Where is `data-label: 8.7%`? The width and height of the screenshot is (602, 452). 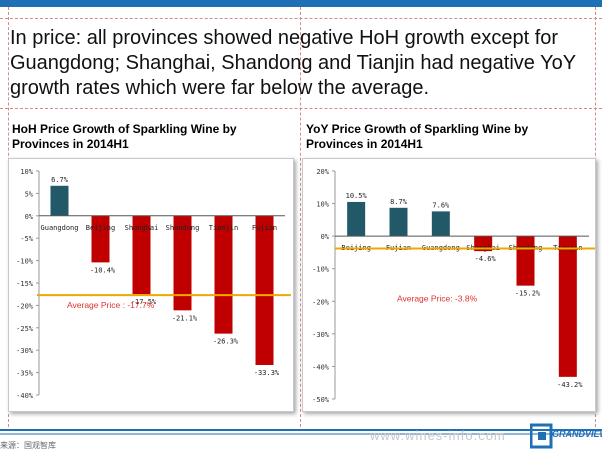
data-label: 8.7% is located at coordinates (399, 202).